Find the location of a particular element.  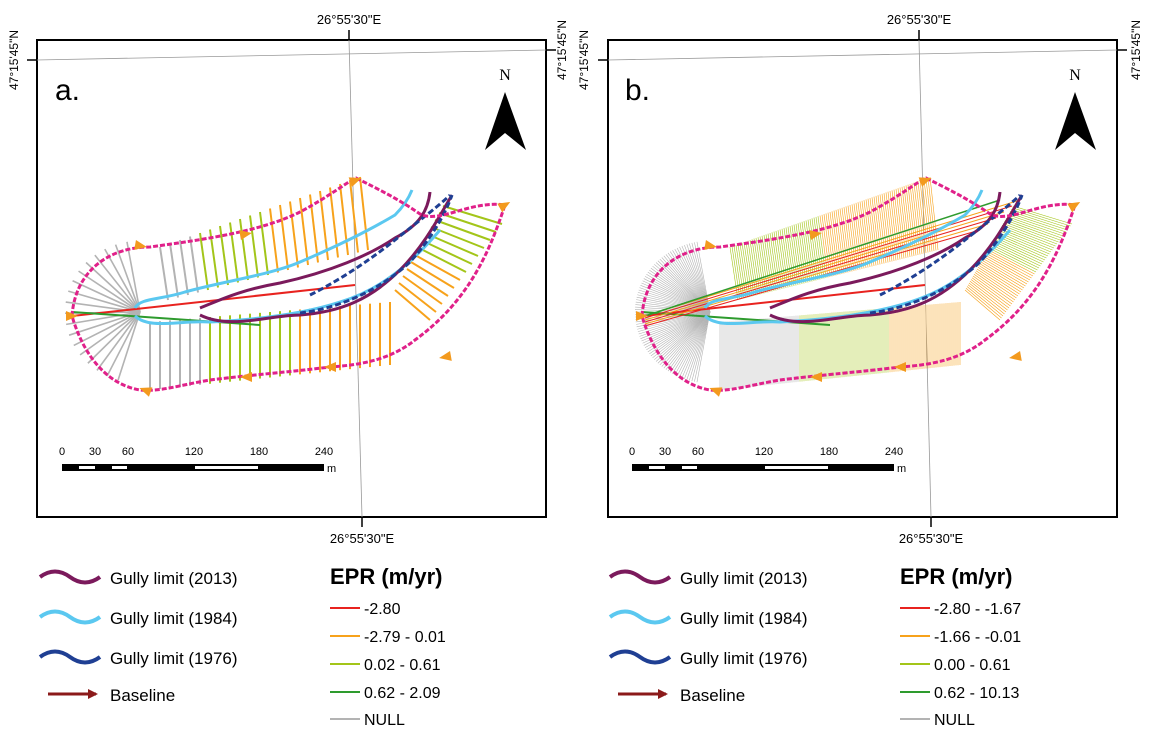

scale-unit: m is located at coordinates (901, 469).